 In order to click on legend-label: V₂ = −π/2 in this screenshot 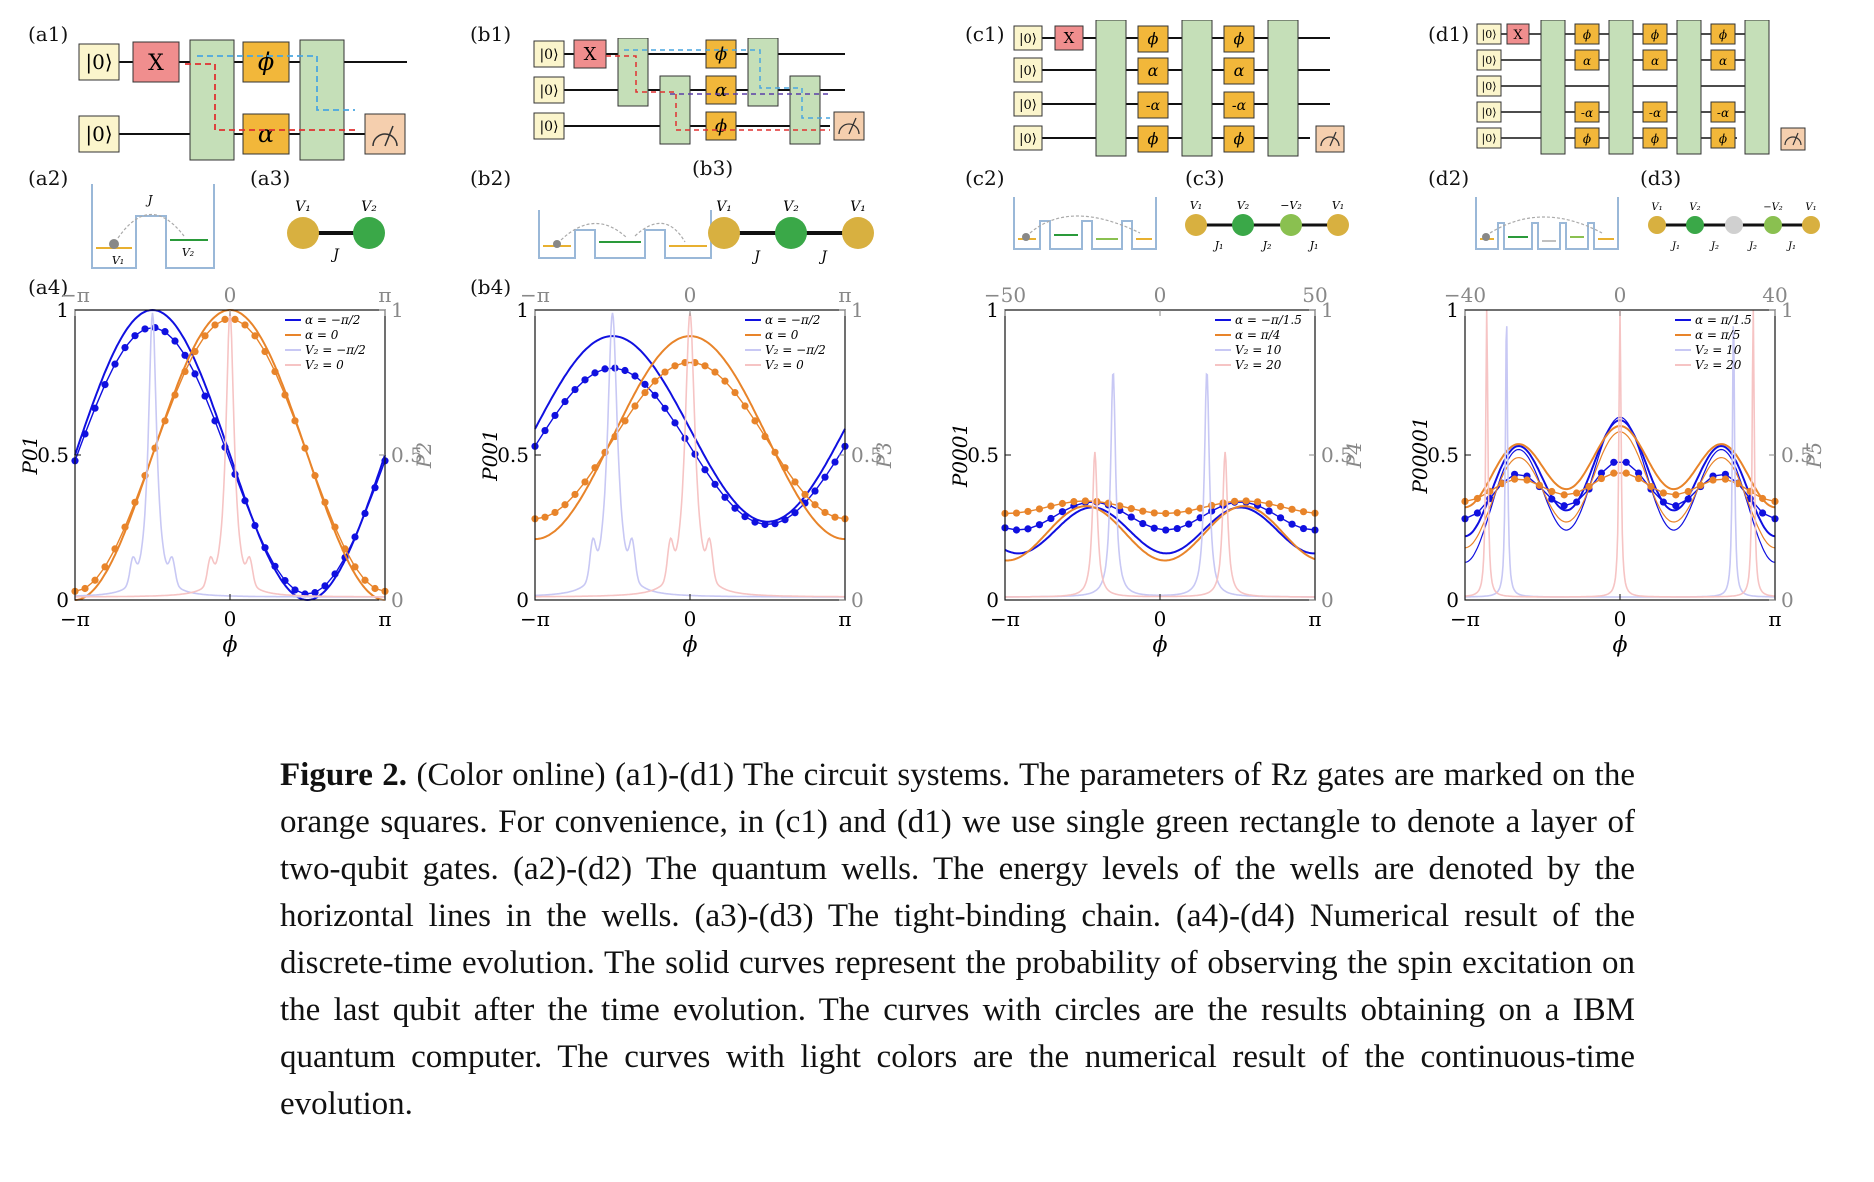, I will do `click(335, 350)`.